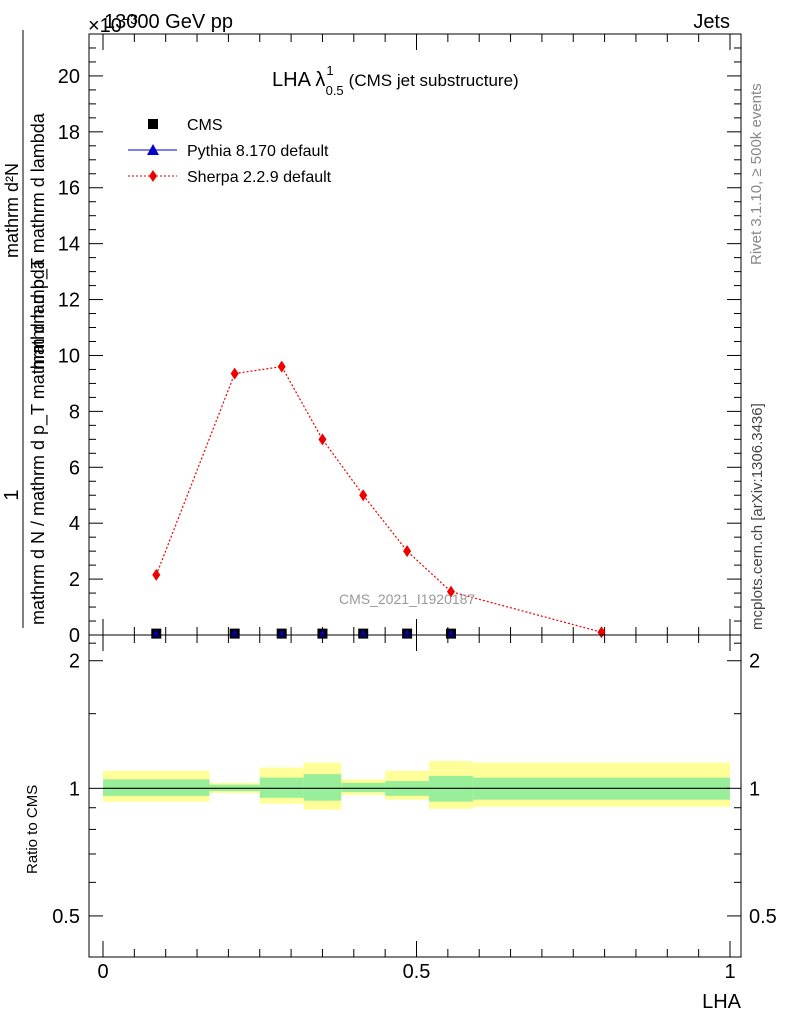 The height and width of the screenshot is (1024, 786). Describe the element at coordinates (329, 70) in the screenshot. I see `plot-title-sup: 1` at that location.